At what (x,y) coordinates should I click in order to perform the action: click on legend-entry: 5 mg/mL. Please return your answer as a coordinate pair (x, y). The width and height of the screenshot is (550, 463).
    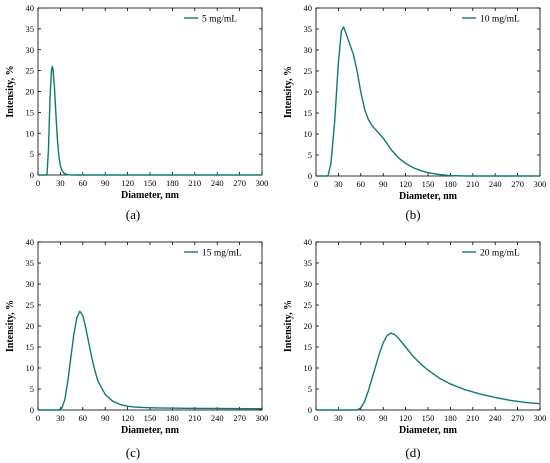
    Looking at the image, I should click on (219, 20).